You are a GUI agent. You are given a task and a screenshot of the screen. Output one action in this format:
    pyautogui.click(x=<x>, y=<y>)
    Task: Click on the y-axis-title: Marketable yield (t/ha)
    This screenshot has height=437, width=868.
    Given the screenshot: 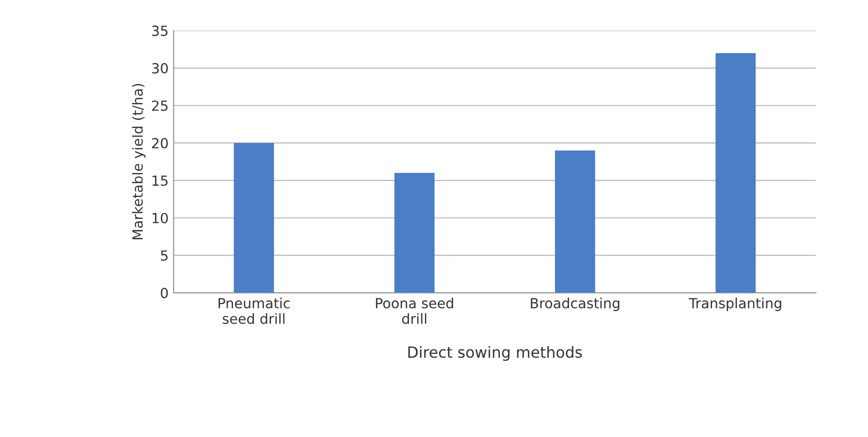 What is the action you would take?
    pyautogui.click(x=139, y=162)
    